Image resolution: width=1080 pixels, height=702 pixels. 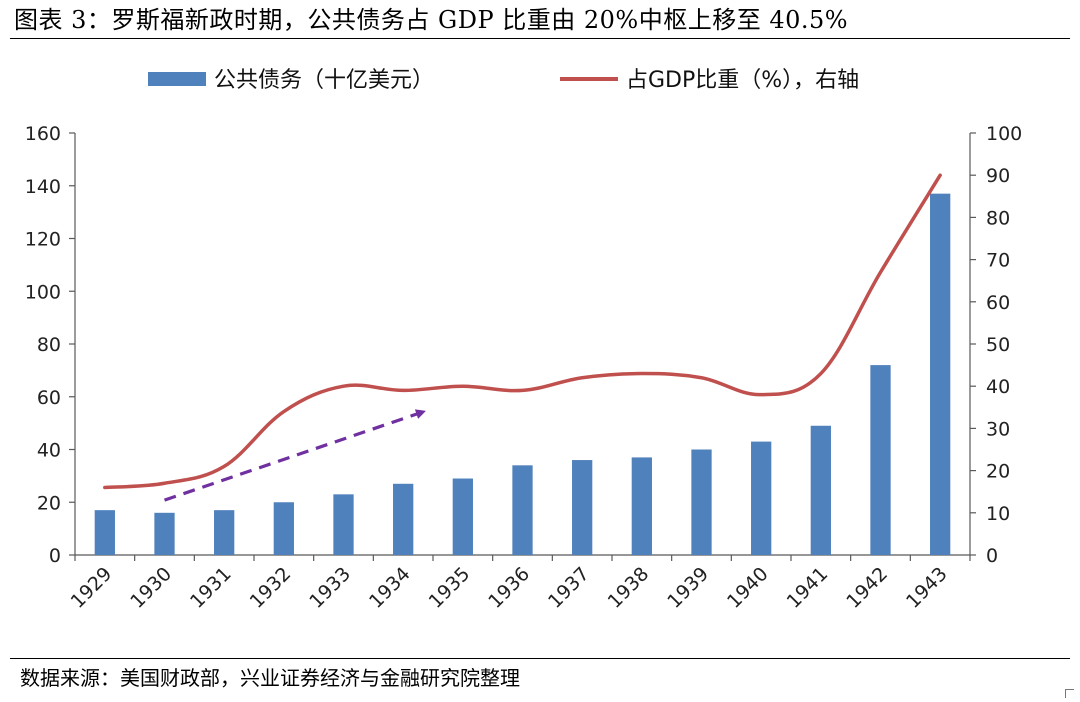 What do you see at coordinates (211, 588) in the screenshot?
I see `x-tick-label: 1931` at bounding box center [211, 588].